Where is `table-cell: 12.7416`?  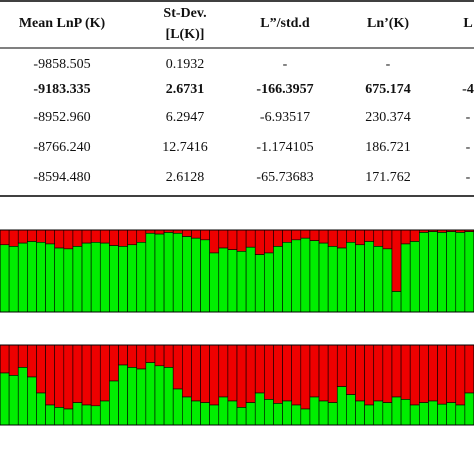 table-cell: 12.7416 is located at coordinates (185, 147).